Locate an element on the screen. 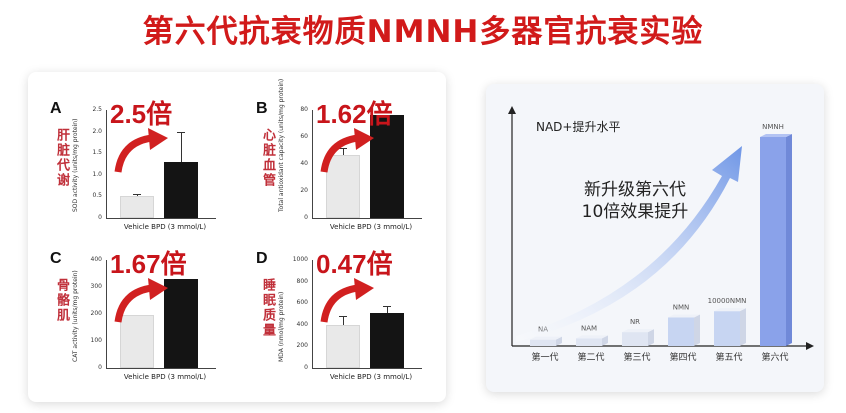  nad-bar-top-NMN is located at coordinates (684, 316).